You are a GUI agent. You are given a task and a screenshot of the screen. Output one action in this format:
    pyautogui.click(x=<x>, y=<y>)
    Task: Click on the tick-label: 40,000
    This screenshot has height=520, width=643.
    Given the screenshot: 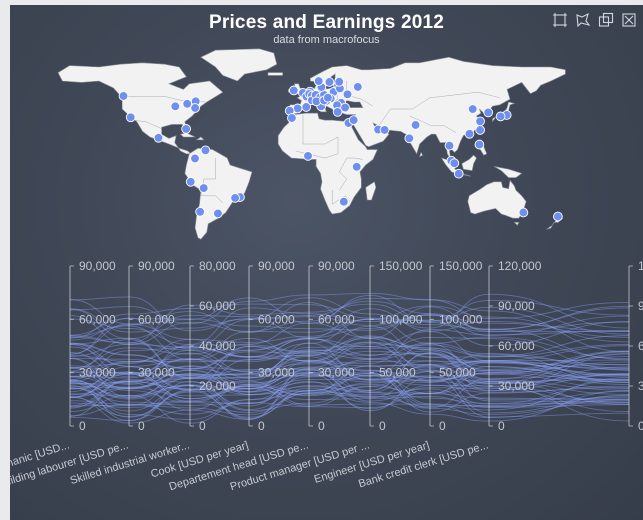 What is the action you would take?
    pyautogui.click(x=217, y=346)
    